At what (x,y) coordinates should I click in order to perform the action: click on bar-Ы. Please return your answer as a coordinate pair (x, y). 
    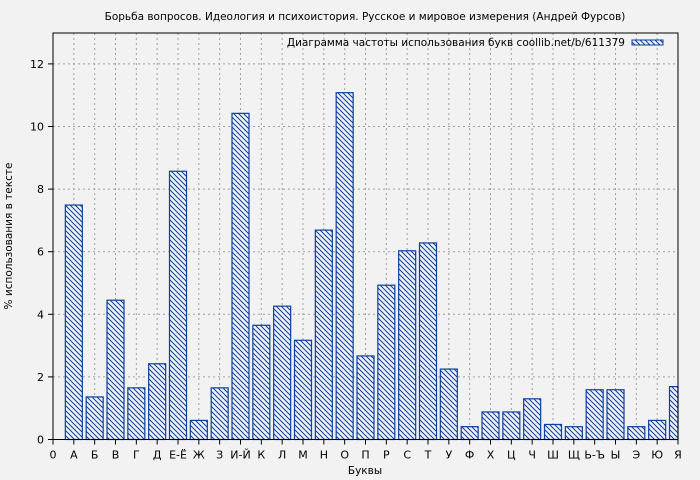
    Looking at the image, I should click on (615, 415).